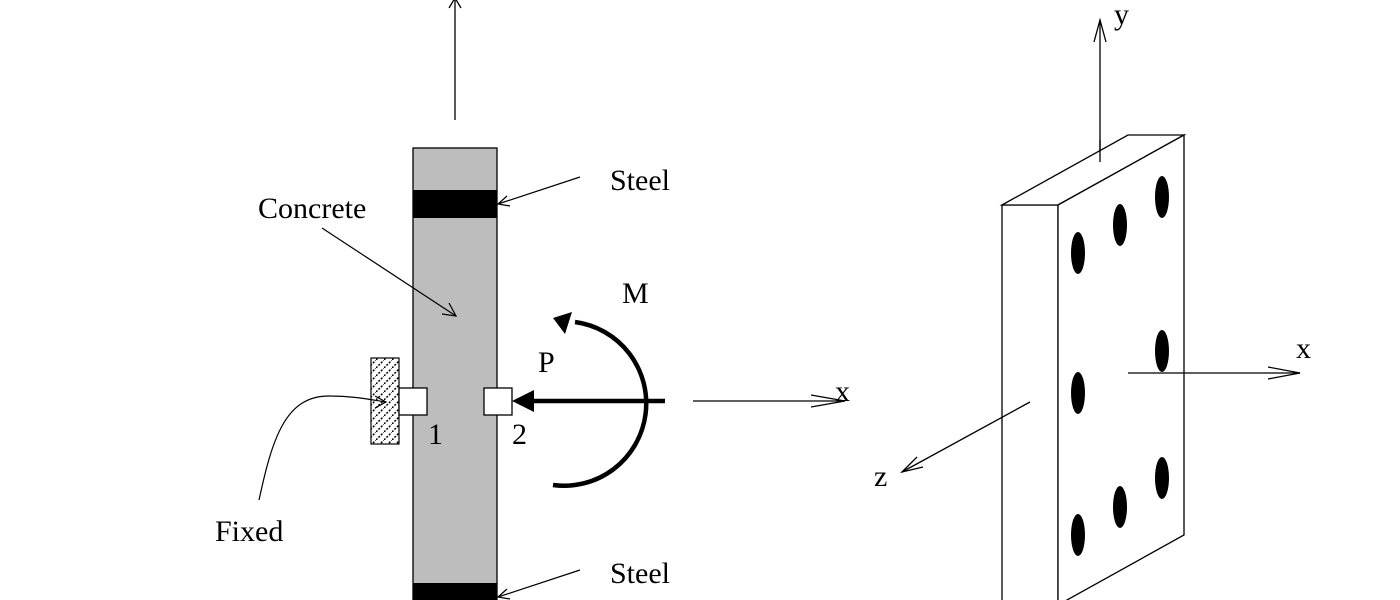 The width and height of the screenshot is (1400, 600). Describe the element at coordinates (435, 434) in the screenshot. I see `node-1-label: 1` at that location.